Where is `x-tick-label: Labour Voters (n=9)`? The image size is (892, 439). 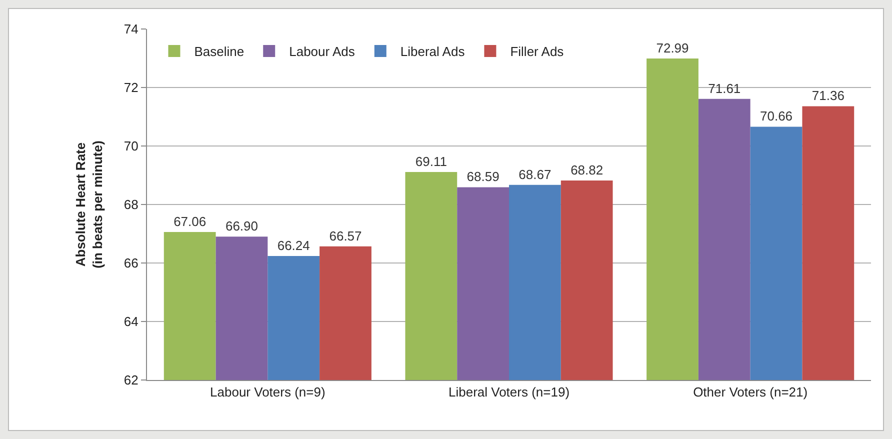 x-tick-label: Labour Voters (n=9) is located at coordinates (268, 392).